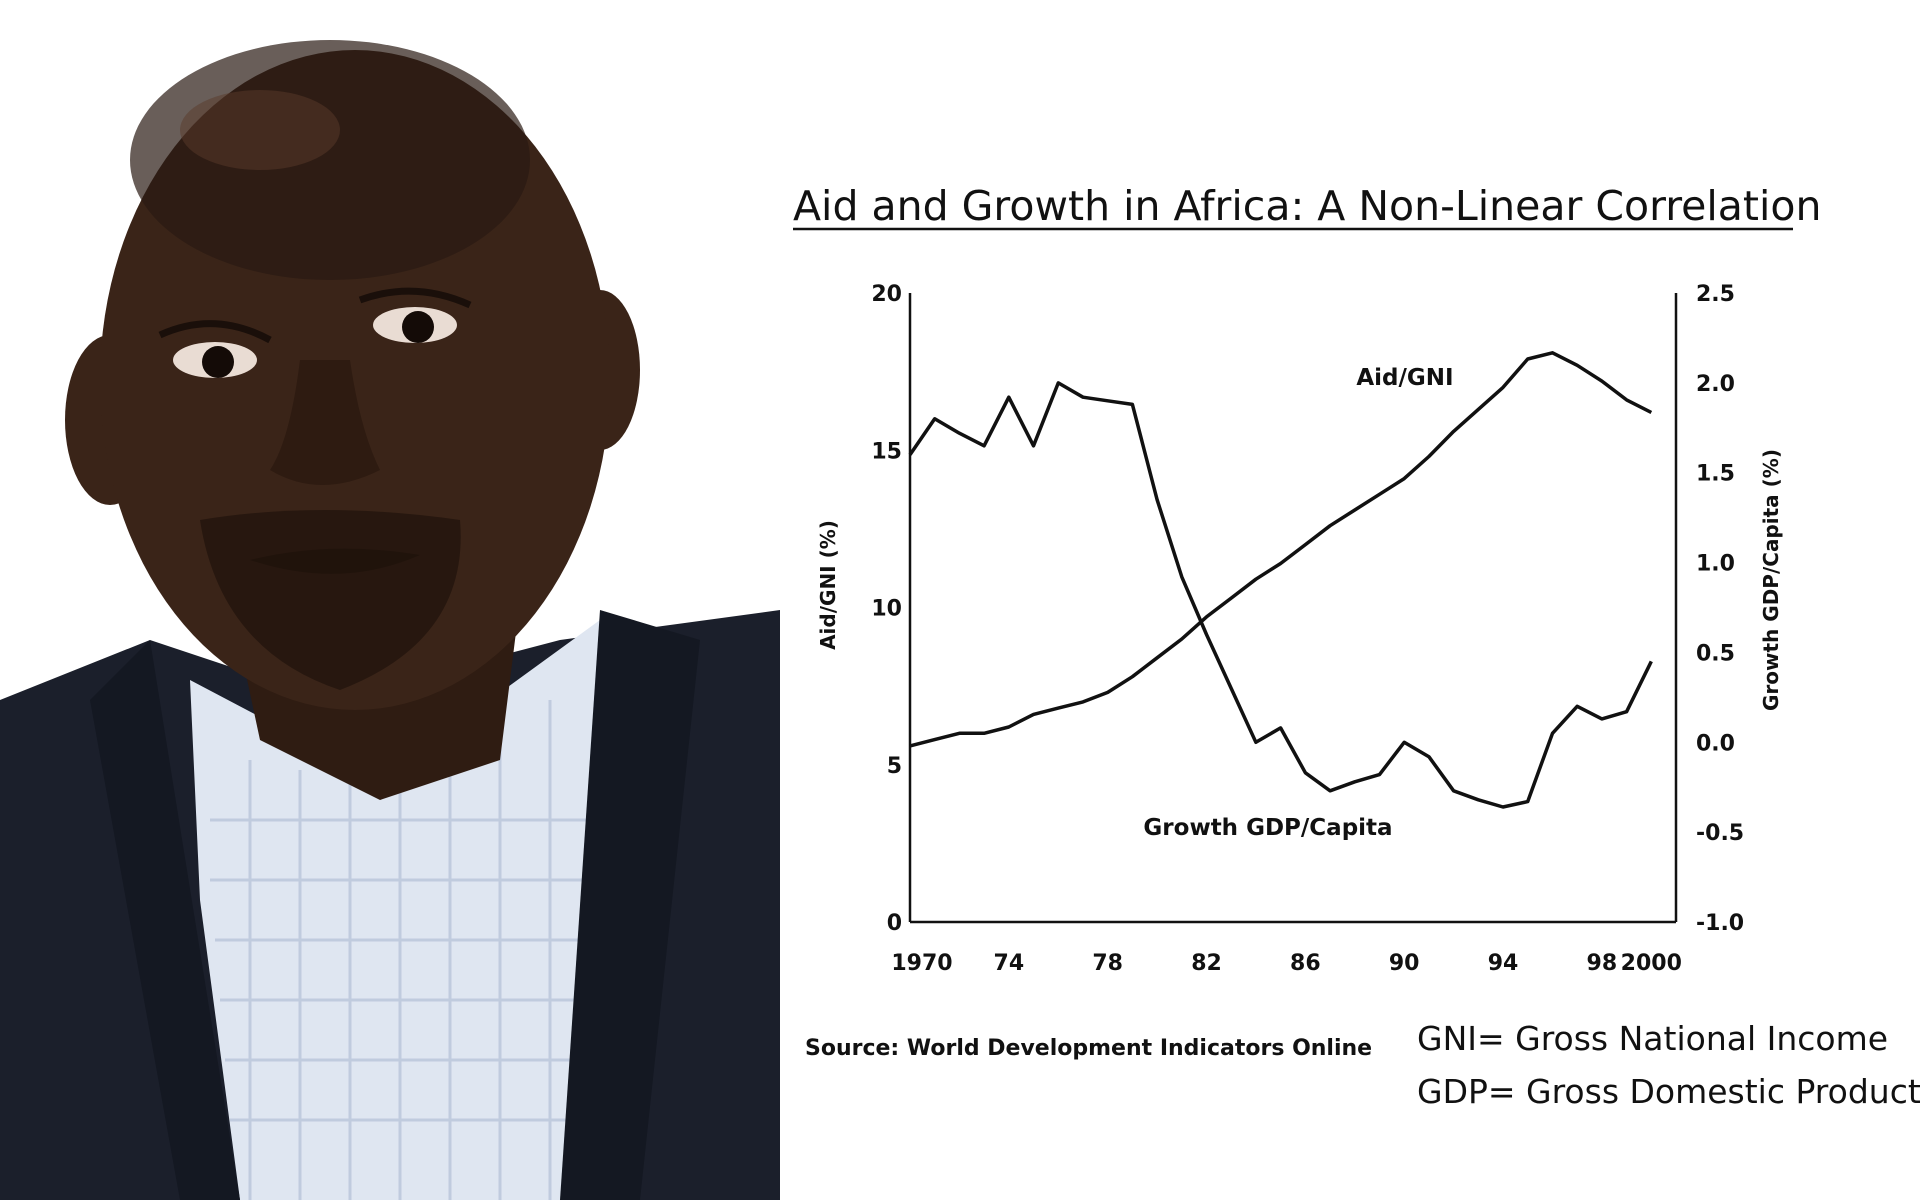  Describe the element at coordinates (1771, 580) in the screenshot. I see `y-axis-right-title: Growth GDP/Capita (%)` at that location.